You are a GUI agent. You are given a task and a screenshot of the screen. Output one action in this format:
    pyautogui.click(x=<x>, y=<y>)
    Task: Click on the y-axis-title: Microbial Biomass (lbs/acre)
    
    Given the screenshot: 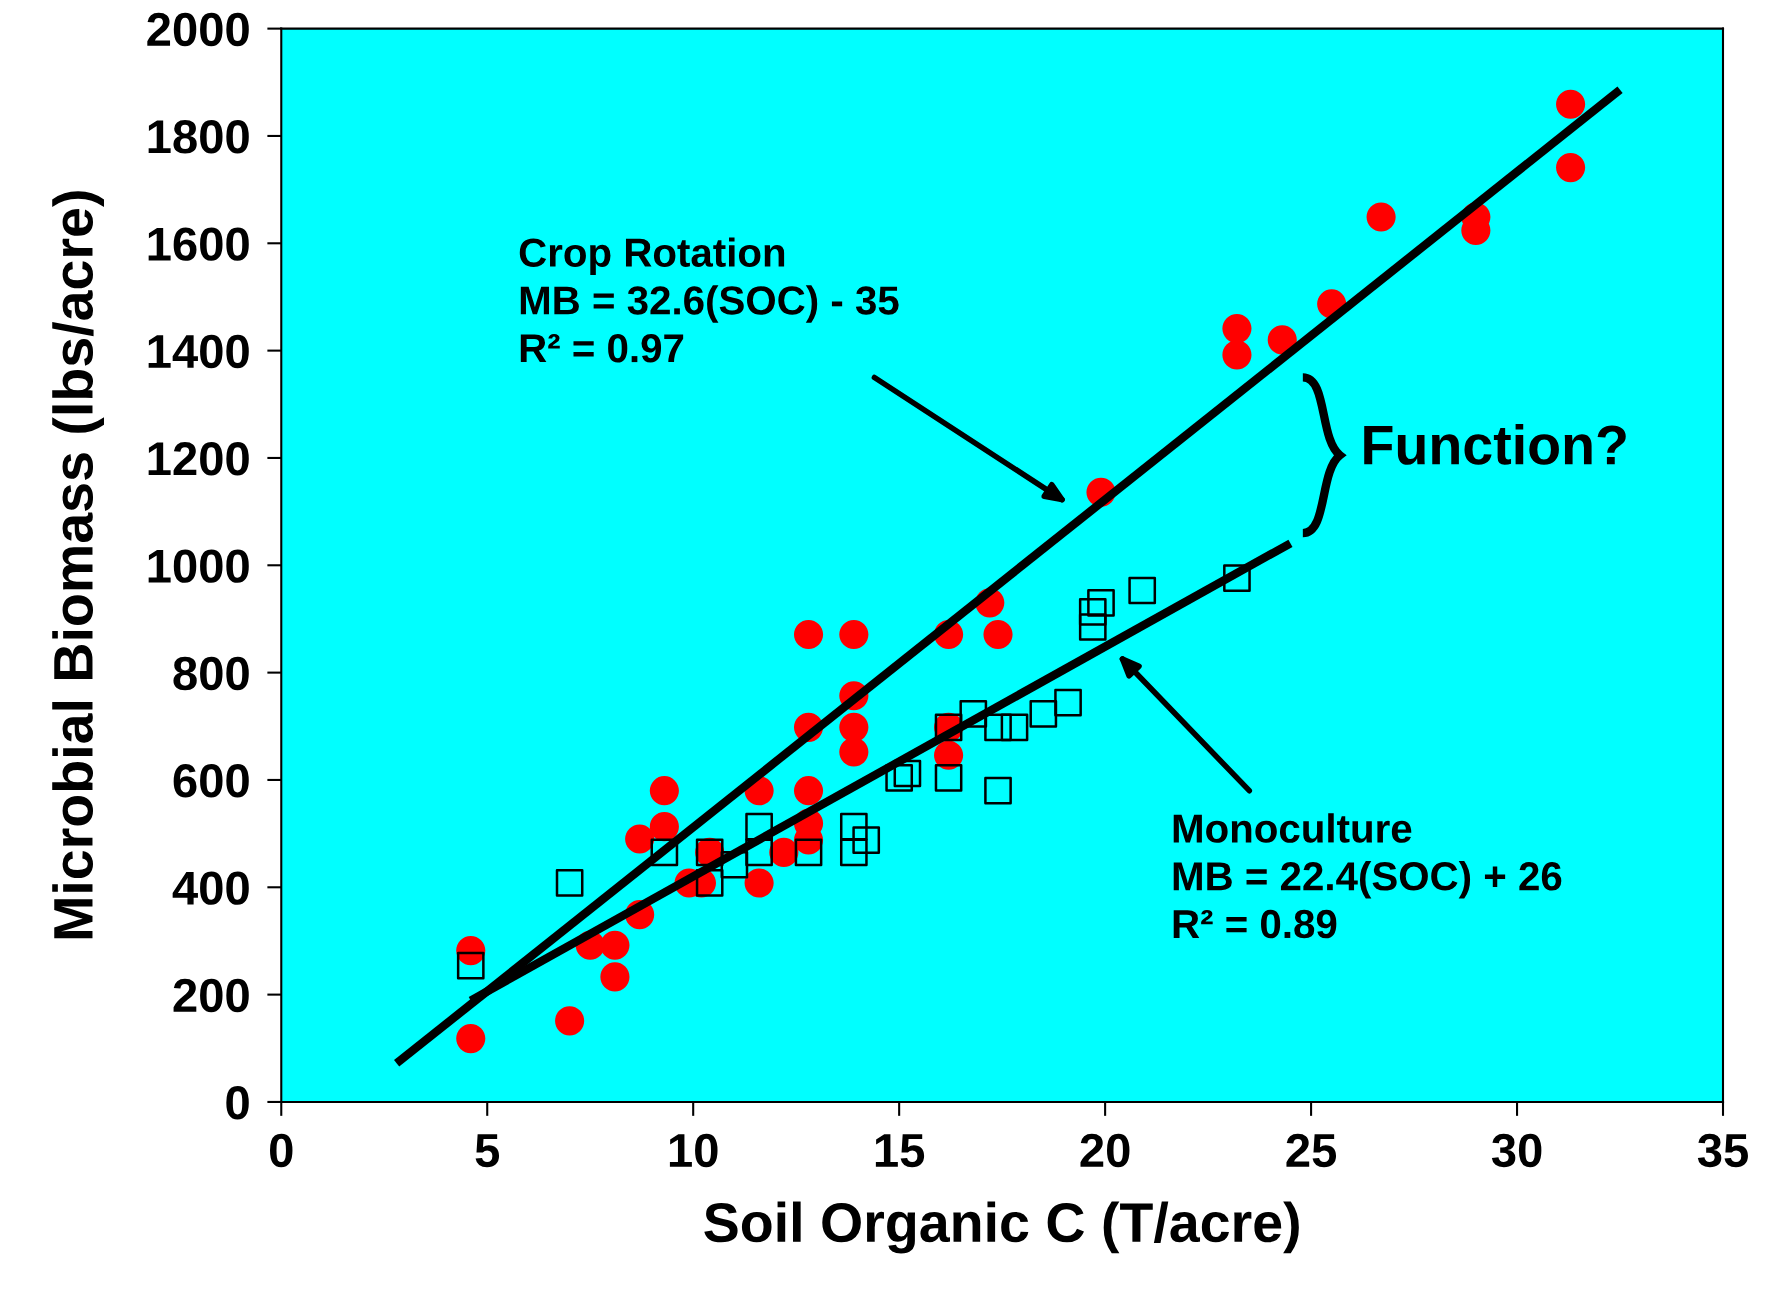 What is the action you would take?
    pyautogui.click(x=78, y=565)
    